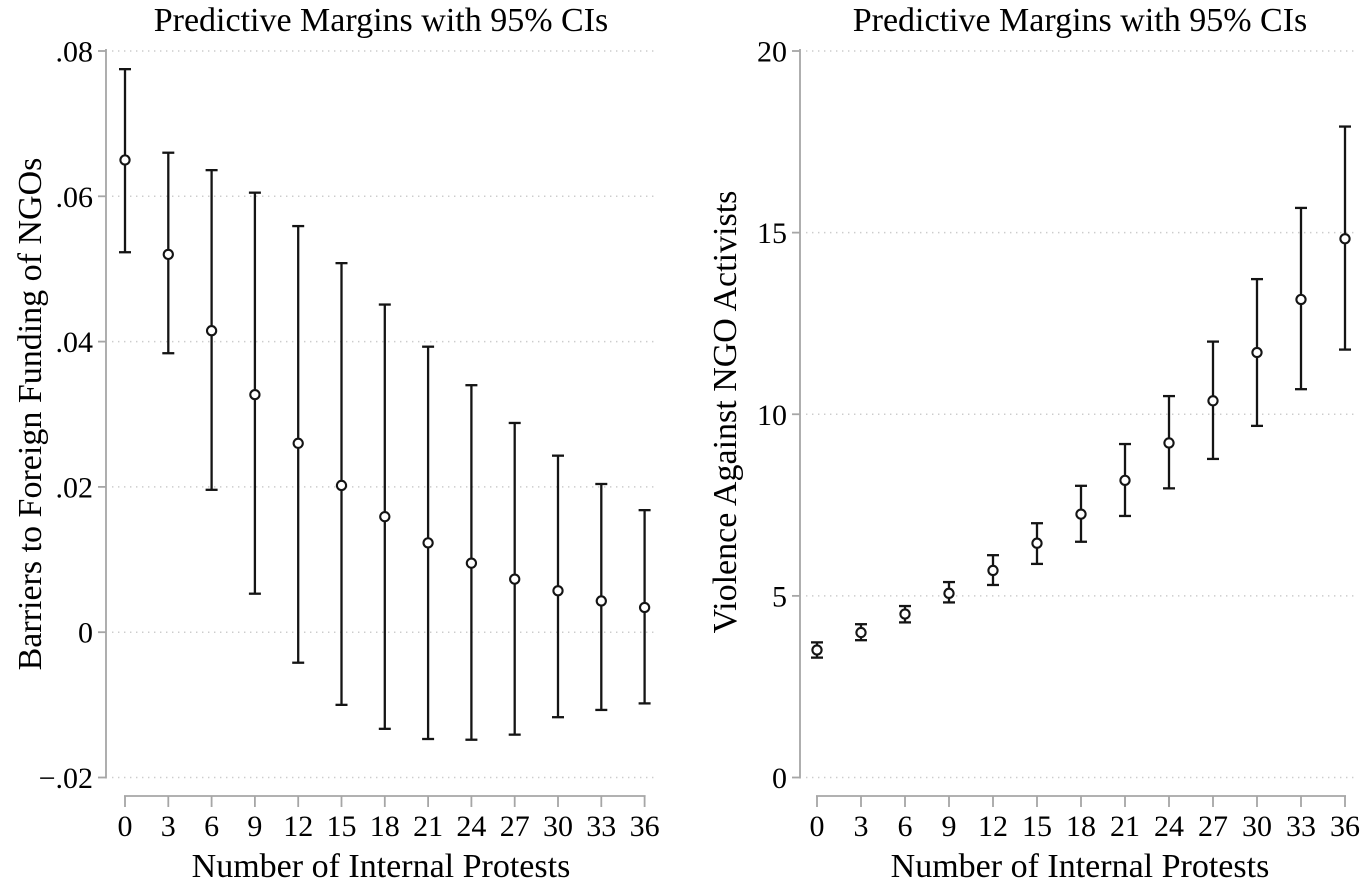 Image resolution: width=1363 pixels, height=894 pixels. I want to click on y-tick-label: .06, so click(75, 197).